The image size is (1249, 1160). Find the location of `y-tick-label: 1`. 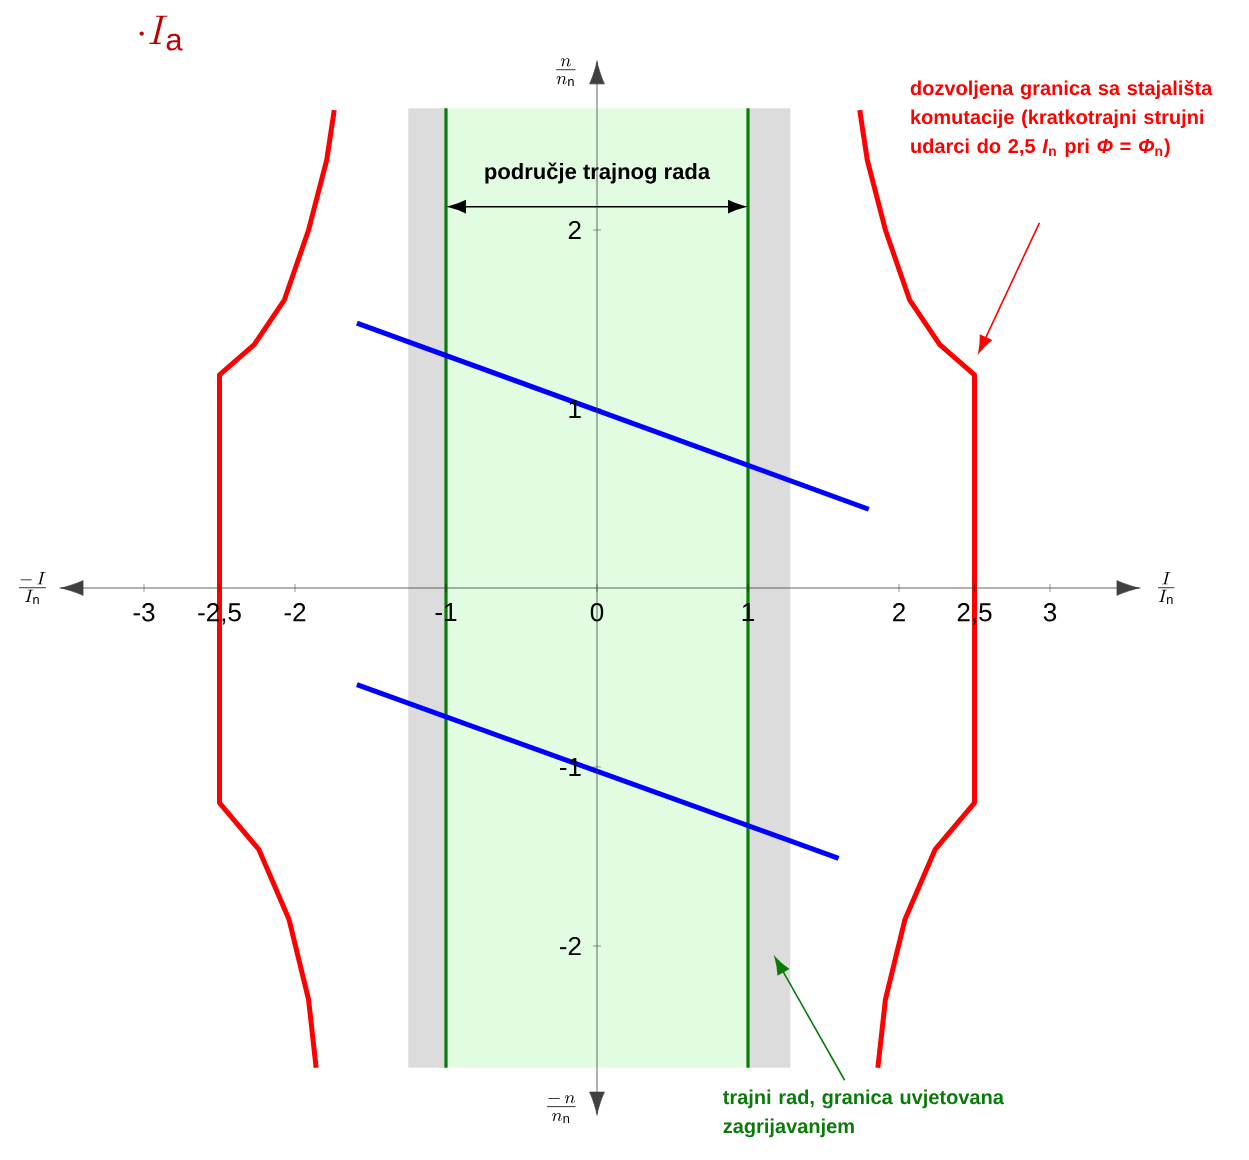

y-tick-label: 1 is located at coordinates (575, 409).